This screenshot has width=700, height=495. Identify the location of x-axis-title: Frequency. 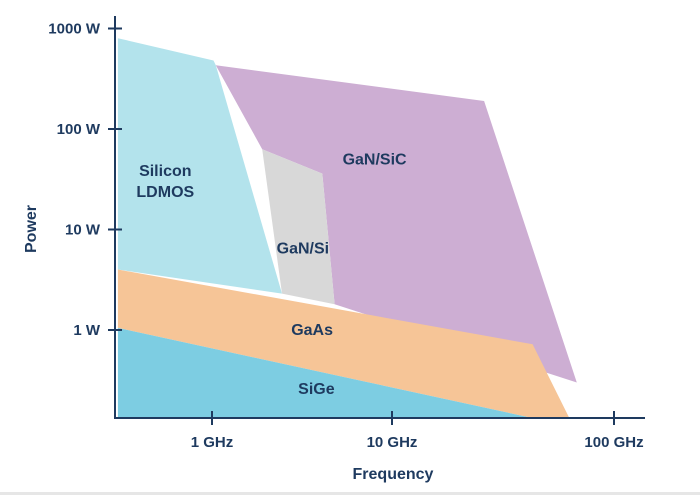
(393, 474).